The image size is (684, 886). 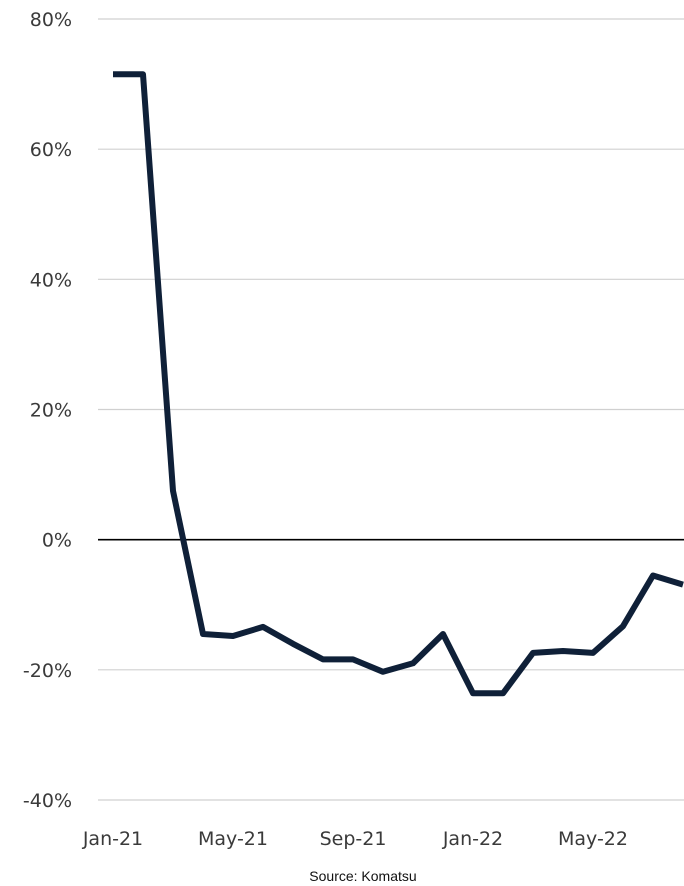 What do you see at coordinates (47, 671) in the screenshot?
I see `y-tick-label: -20%` at bounding box center [47, 671].